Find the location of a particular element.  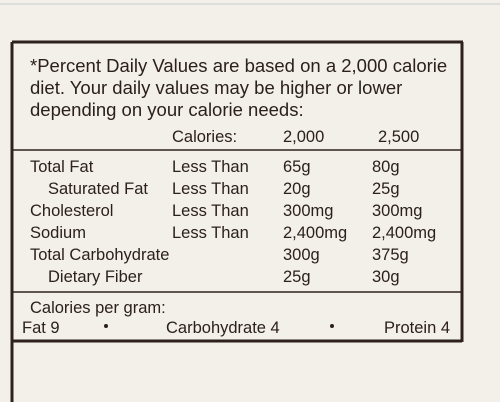

per-gram-title: Calories per gram: is located at coordinates (98, 308).